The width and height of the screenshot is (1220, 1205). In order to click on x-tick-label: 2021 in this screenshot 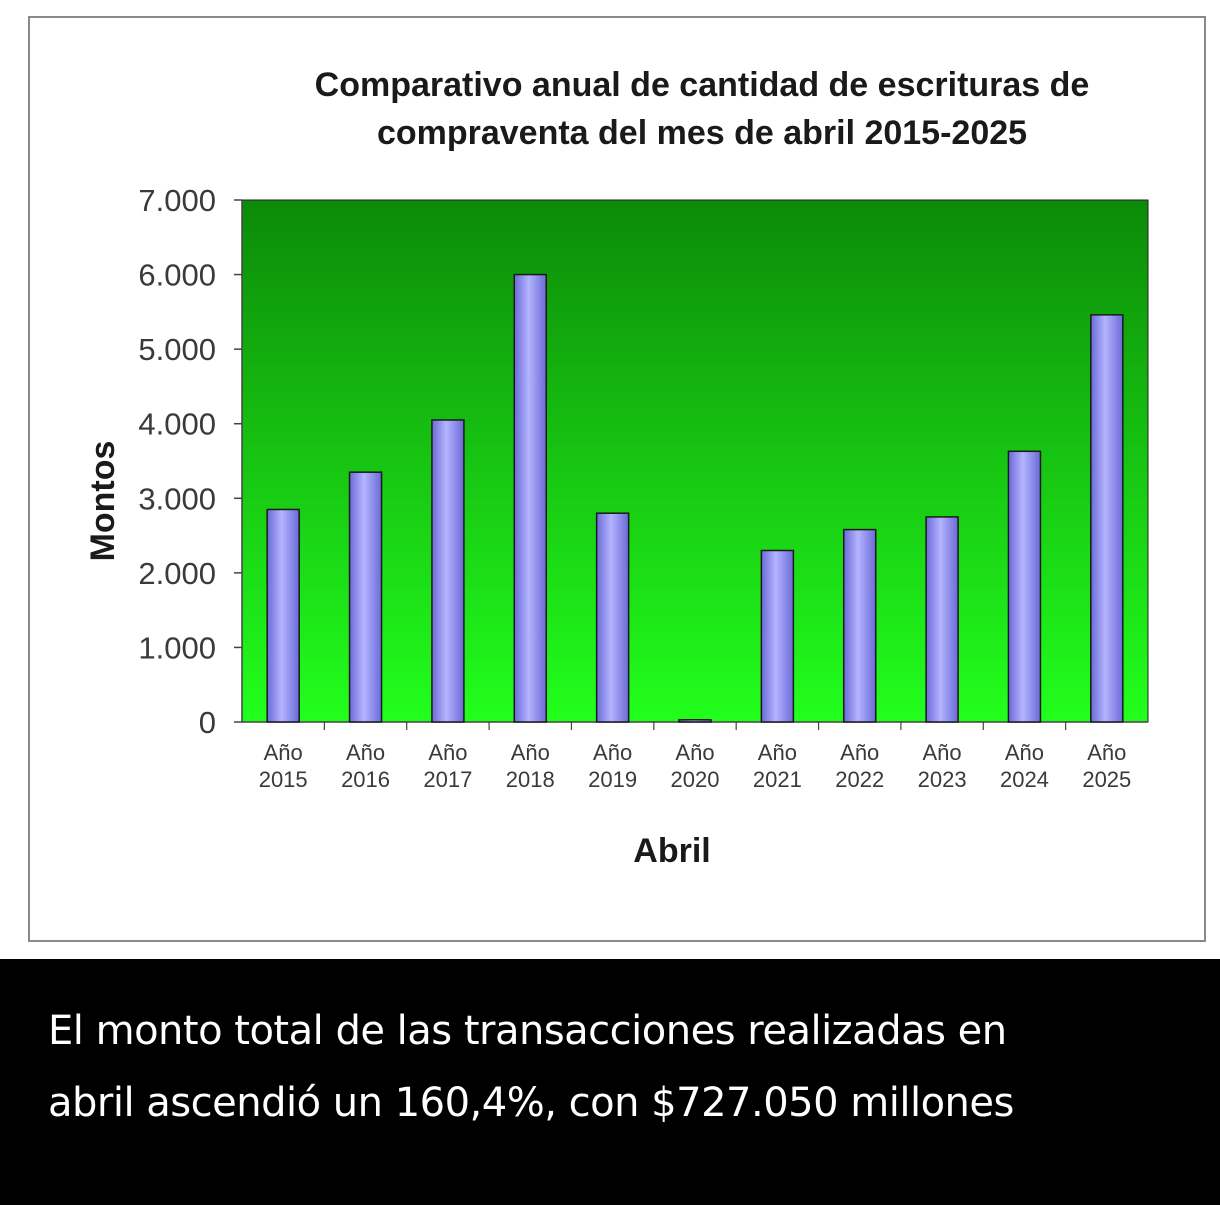, I will do `click(777, 779)`.